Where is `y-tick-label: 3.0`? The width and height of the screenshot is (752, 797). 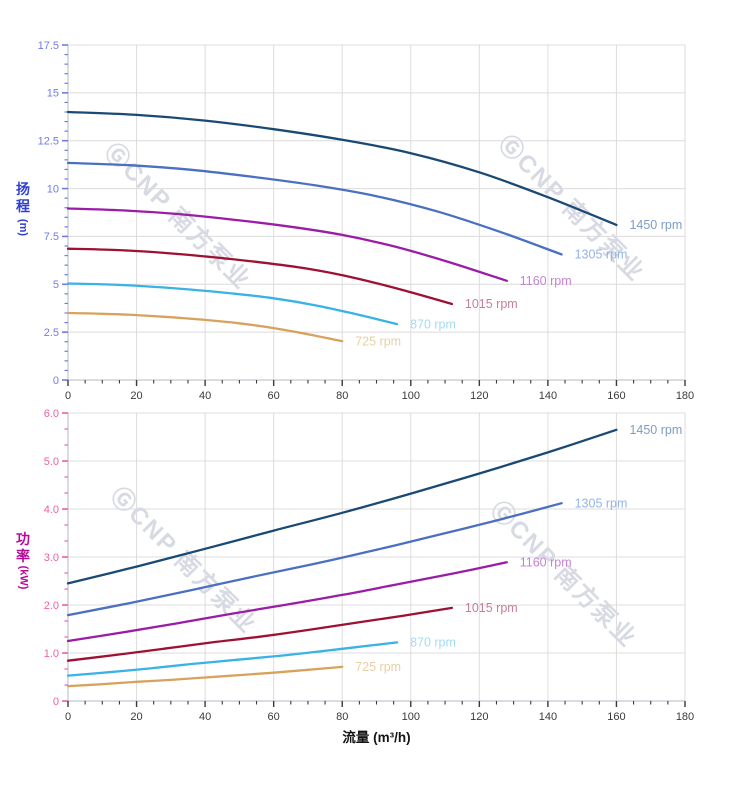 y-tick-label: 3.0 is located at coordinates (51, 558).